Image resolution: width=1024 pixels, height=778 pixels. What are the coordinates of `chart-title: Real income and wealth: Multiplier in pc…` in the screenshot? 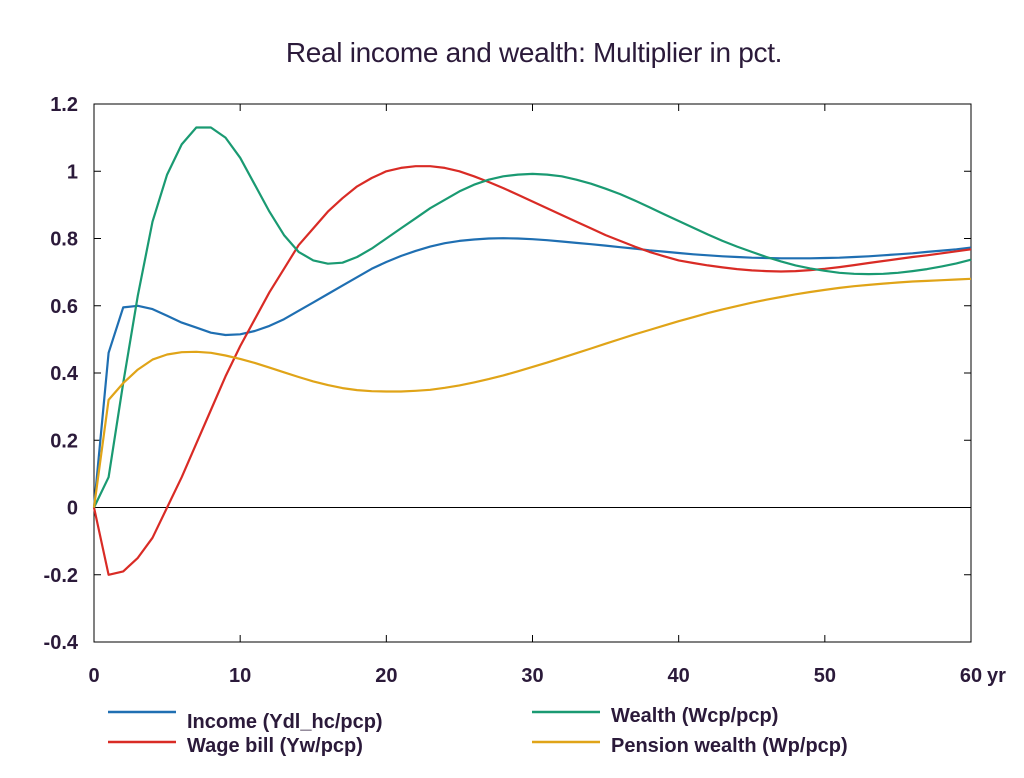 It's located at (534, 52).